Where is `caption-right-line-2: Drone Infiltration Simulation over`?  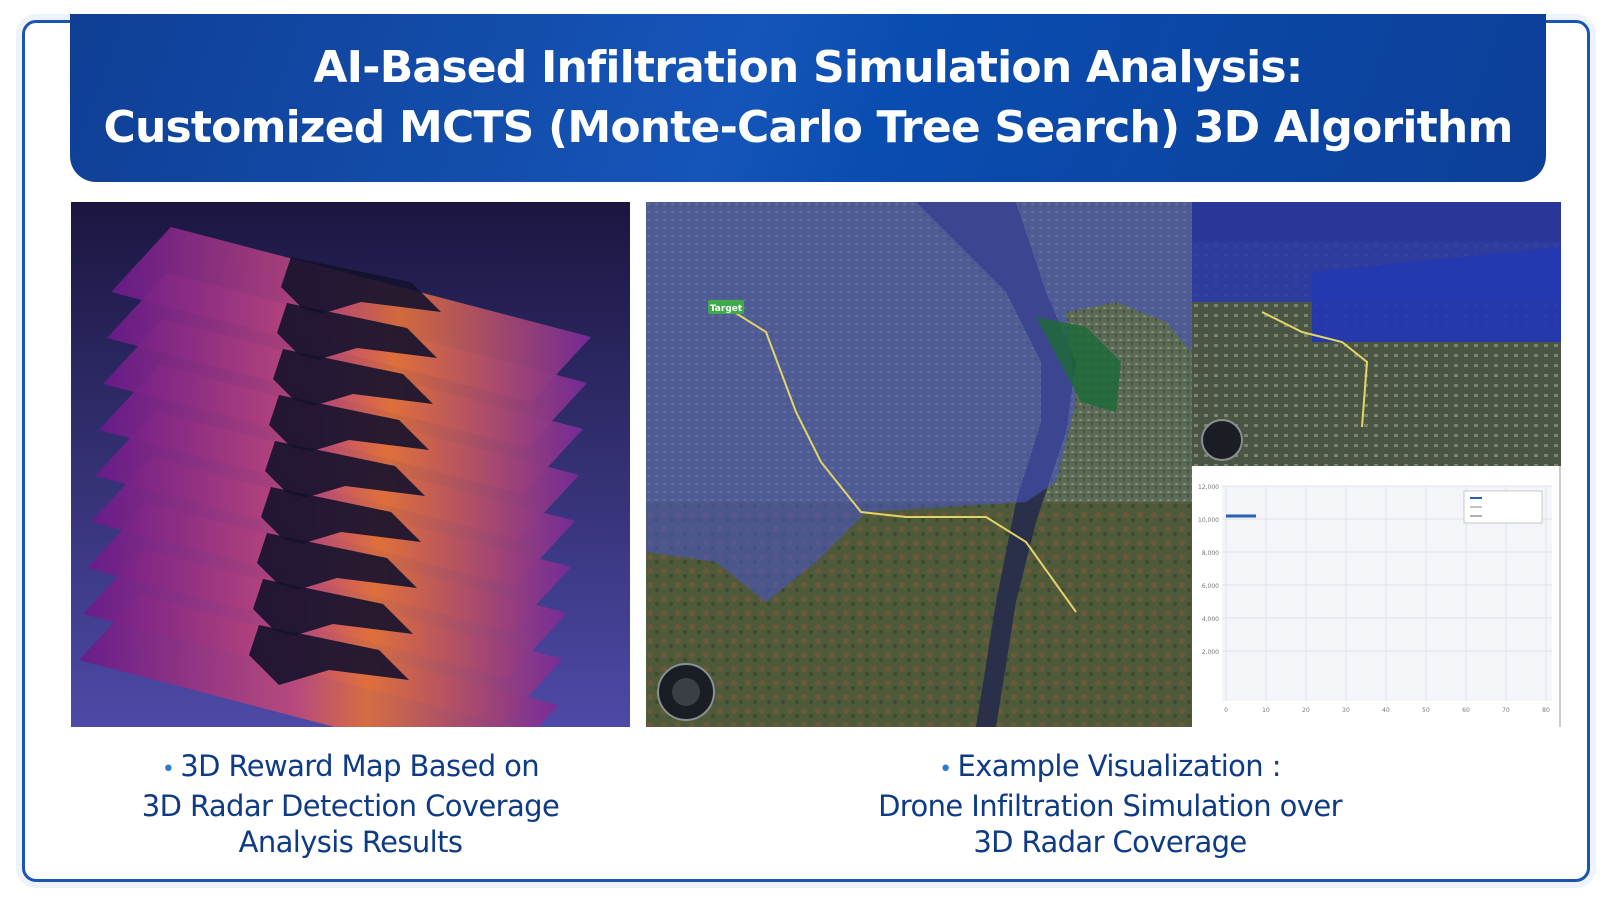
caption-right-line-2: Drone Infiltration Simulation over is located at coordinates (1110, 806).